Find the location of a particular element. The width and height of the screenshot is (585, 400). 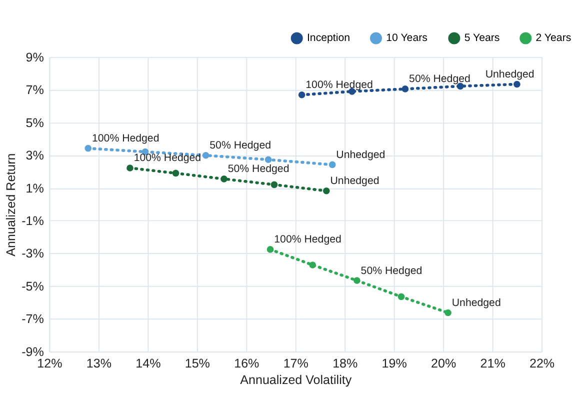

y-tick-label: -7% is located at coordinates (33, 319).